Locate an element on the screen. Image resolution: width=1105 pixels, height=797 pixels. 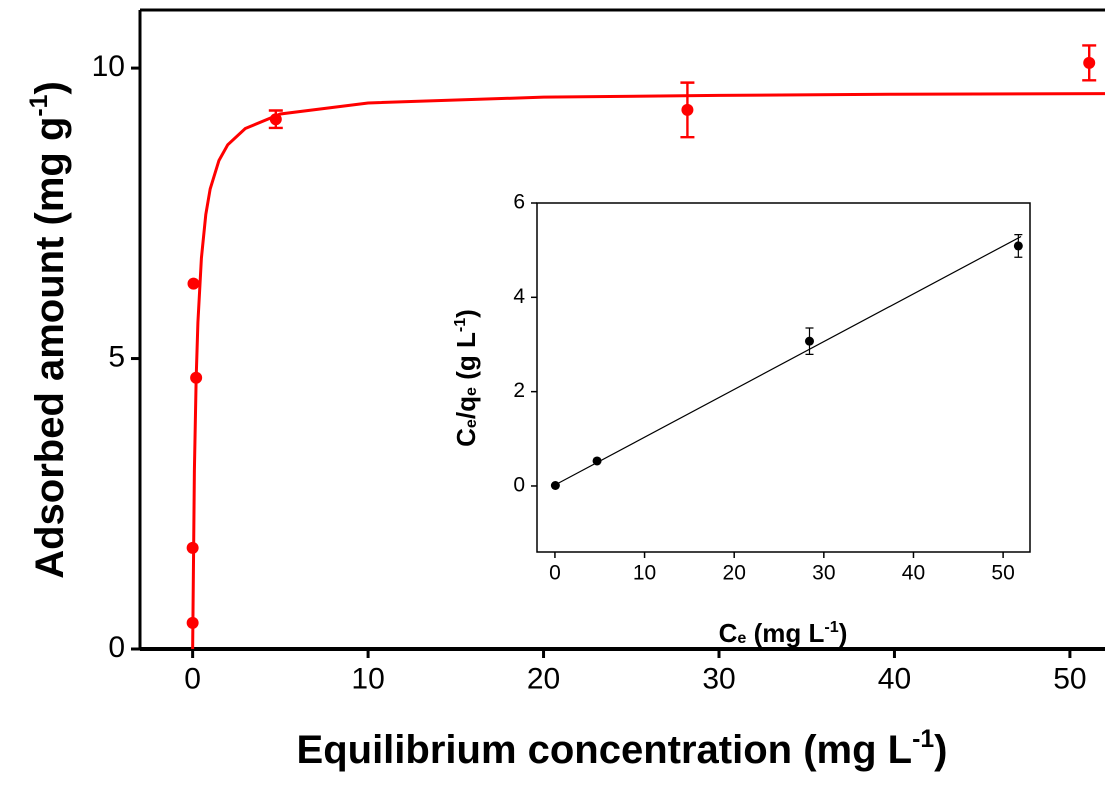
label-part: Adsorbed amount (mg g is located at coordinates (50, 348).